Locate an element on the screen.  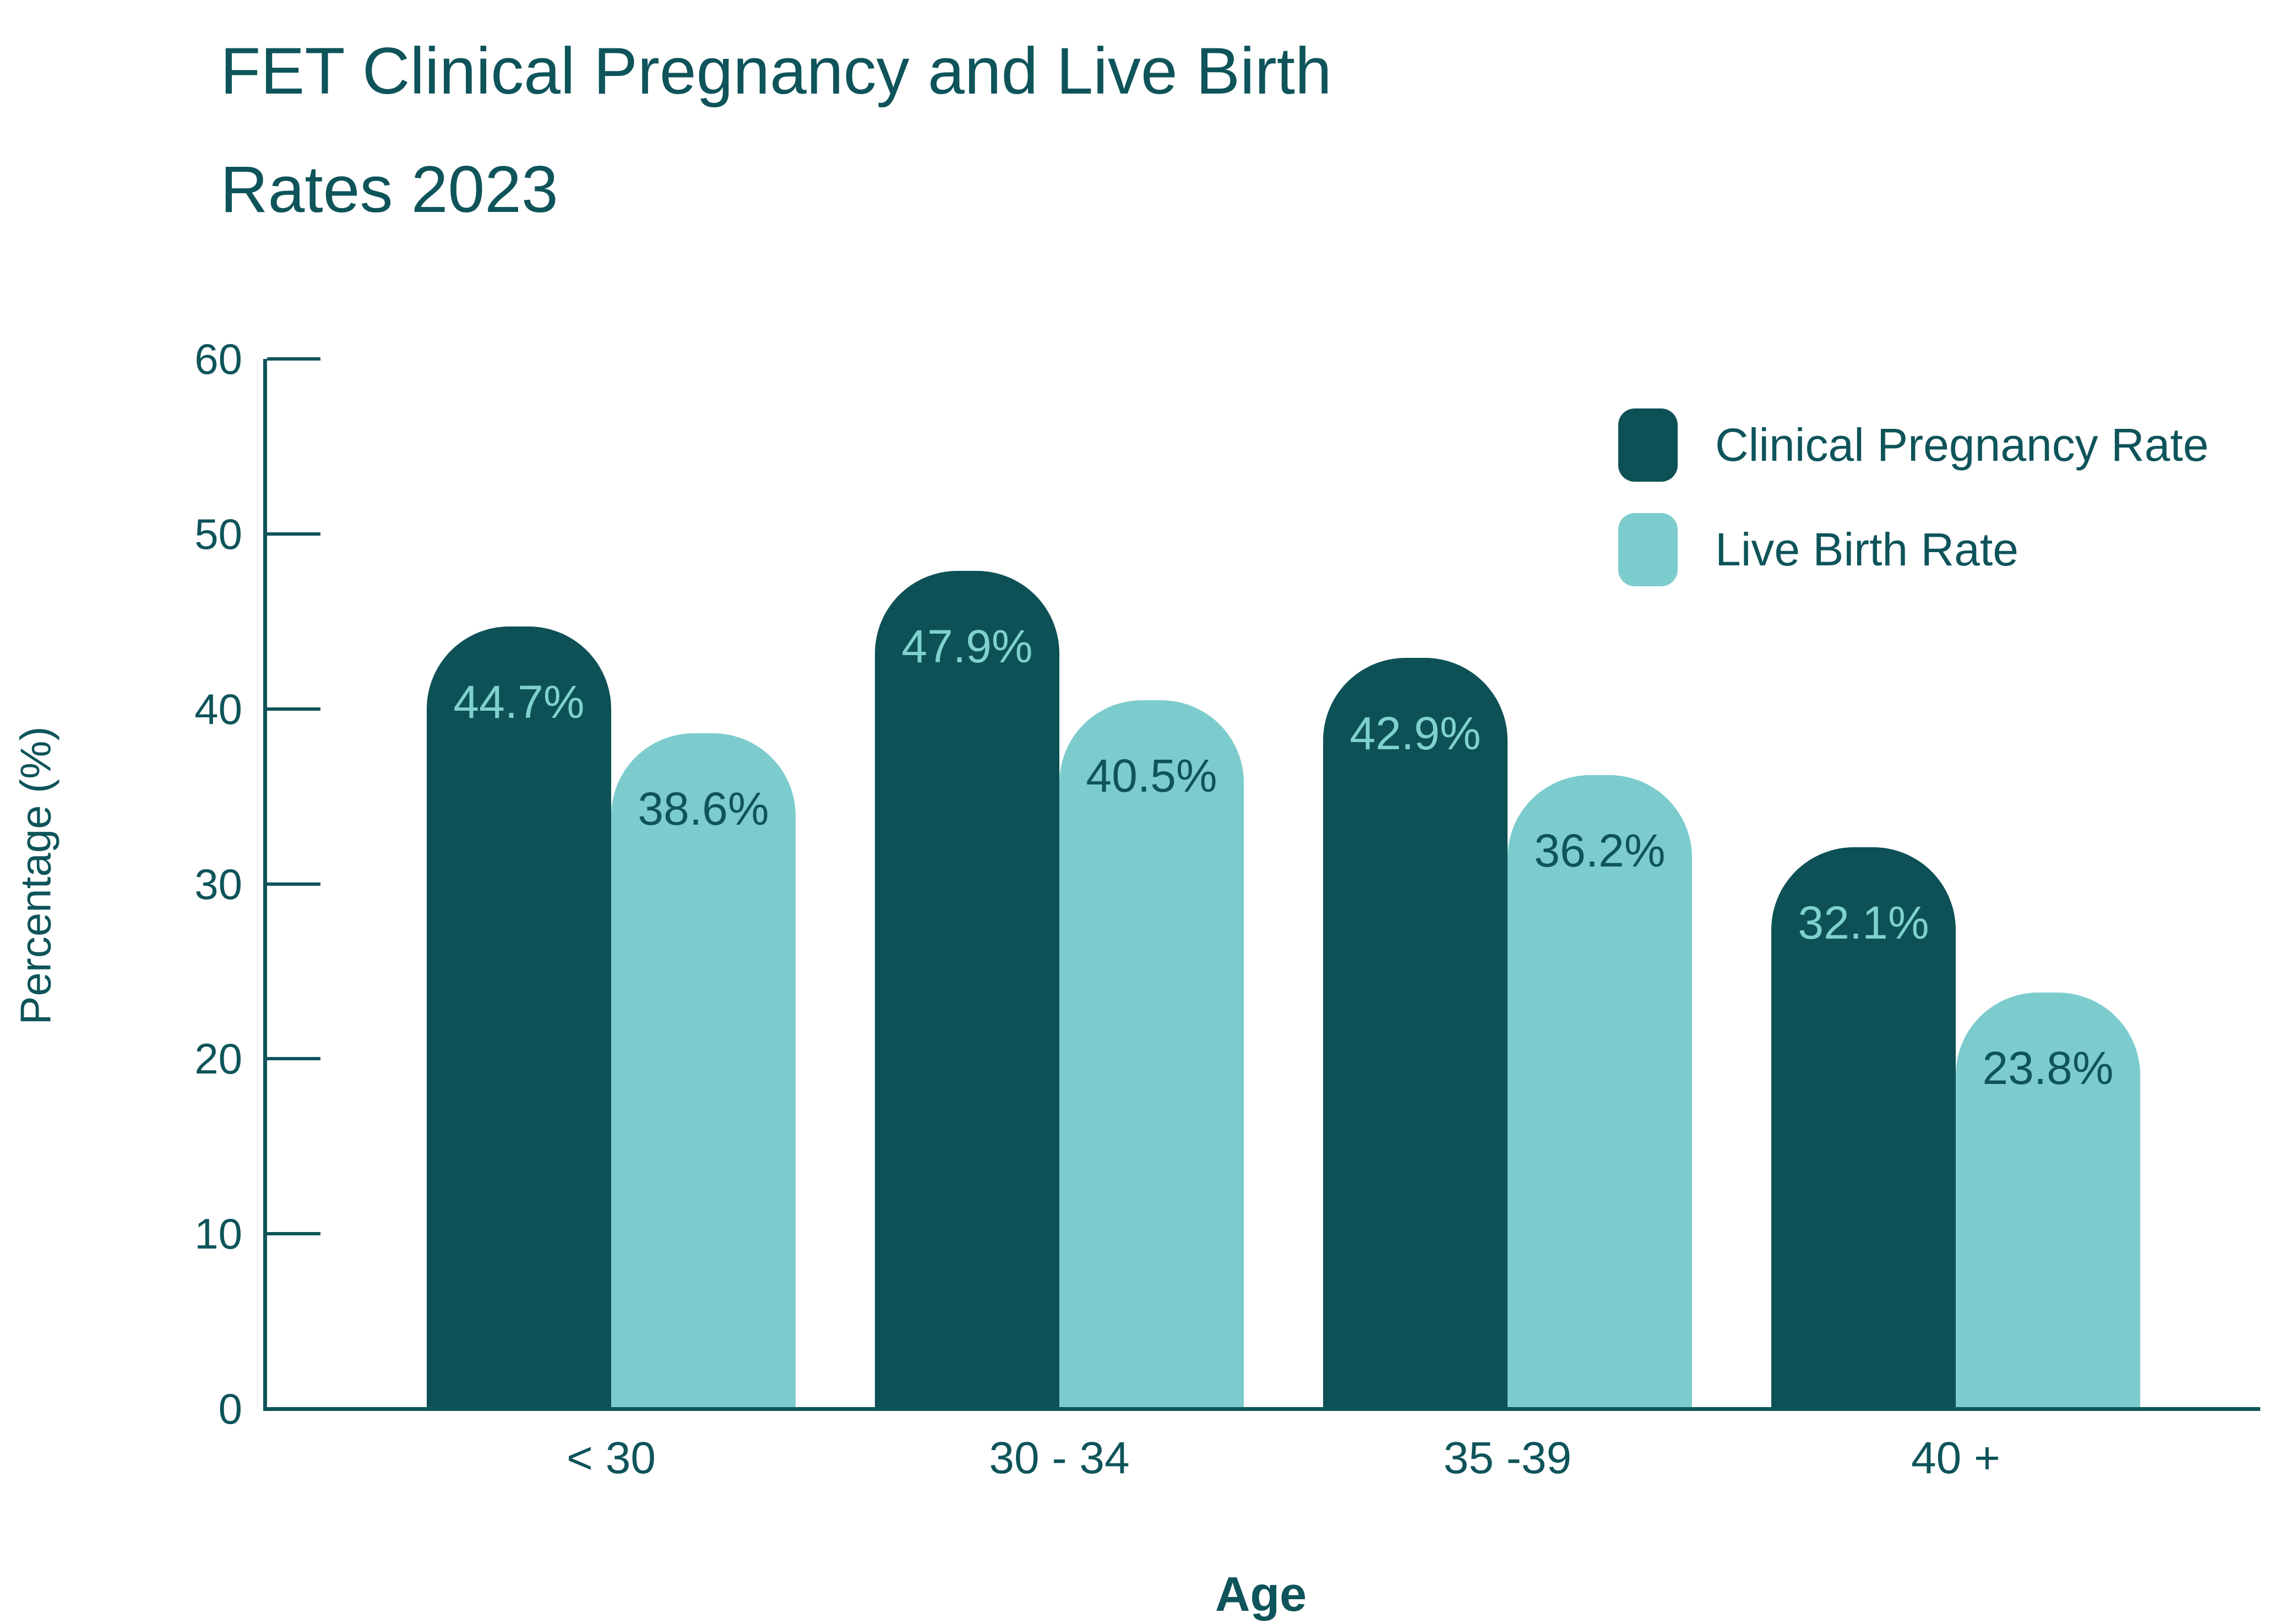
x-axis-title: Age is located at coordinates (1261, 1594).